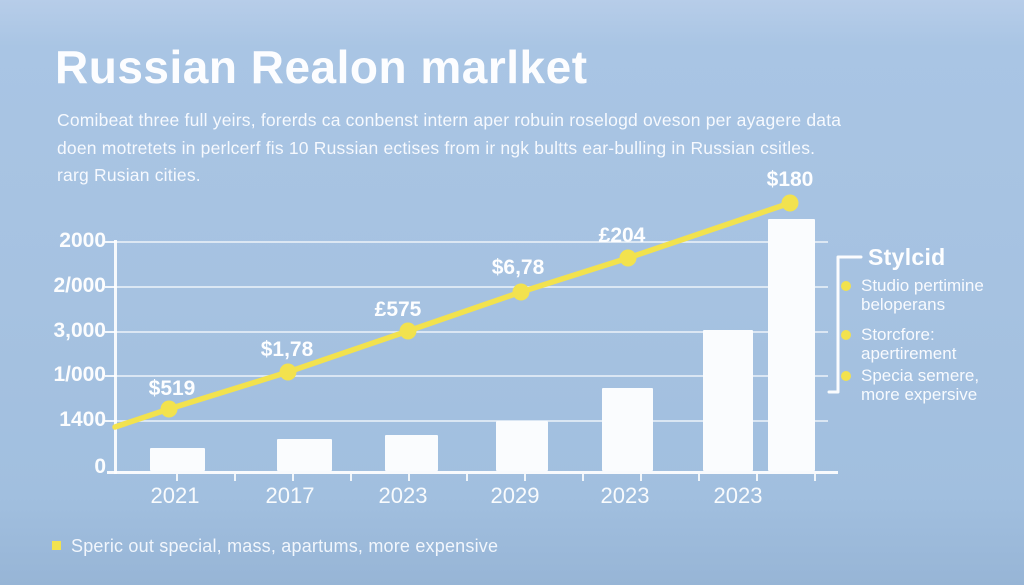 Image resolution: width=1024 pixels, height=585 pixels. What do you see at coordinates (922, 285) in the screenshot?
I see `legend-item-text: Studio pertimine` at bounding box center [922, 285].